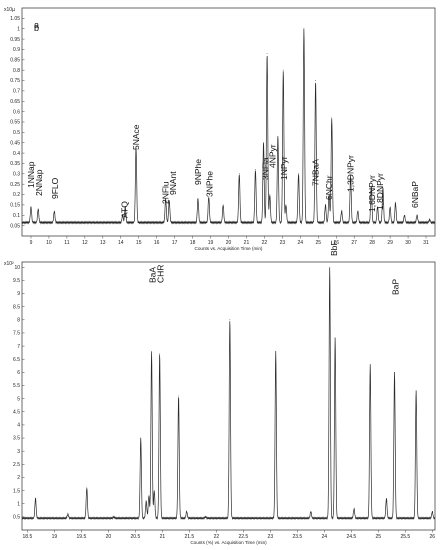  What do you see at coordinates (329, 187) in the screenshot?
I see `peak-label: 6NChr` at bounding box center [329, 187].